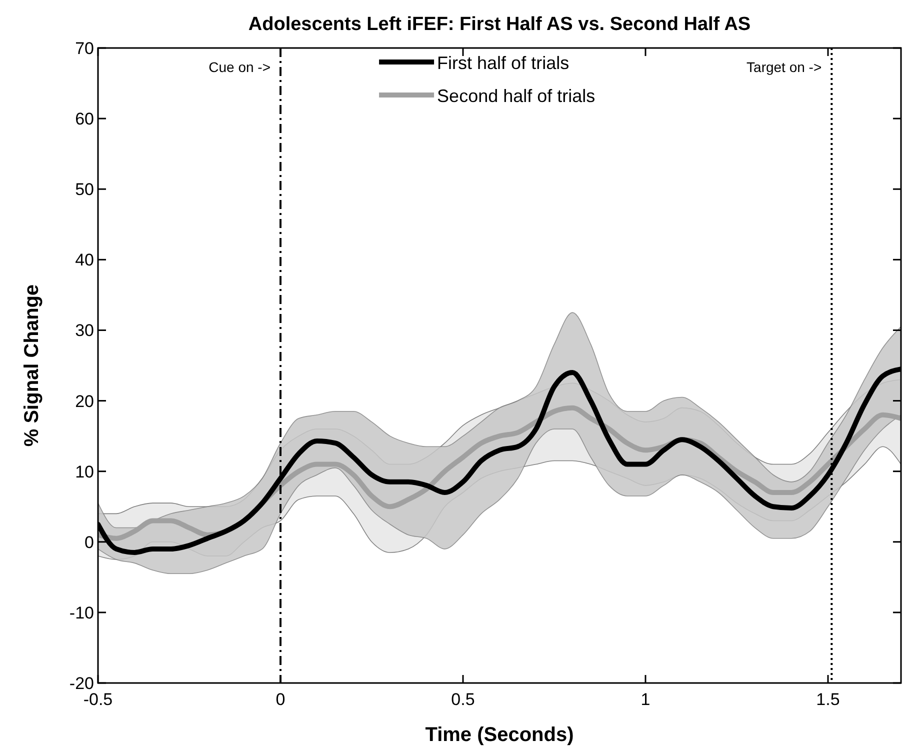 Image resolution: width=908 pixels, height=751 pixels. What do you see at coordinates (84, 472) in the screenshot?
I see `y-tick-label: 10` at bounding box center [84, 472].